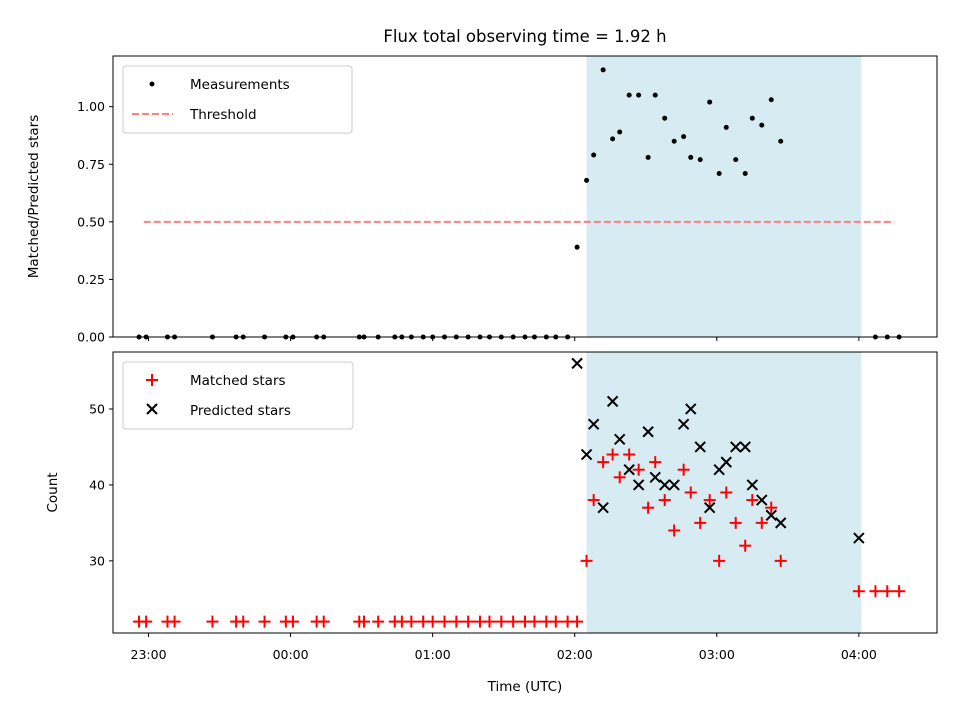 This screenshot has width=960, height=720. I want to click on y-tick-label: 0.75, so click(91, 164).